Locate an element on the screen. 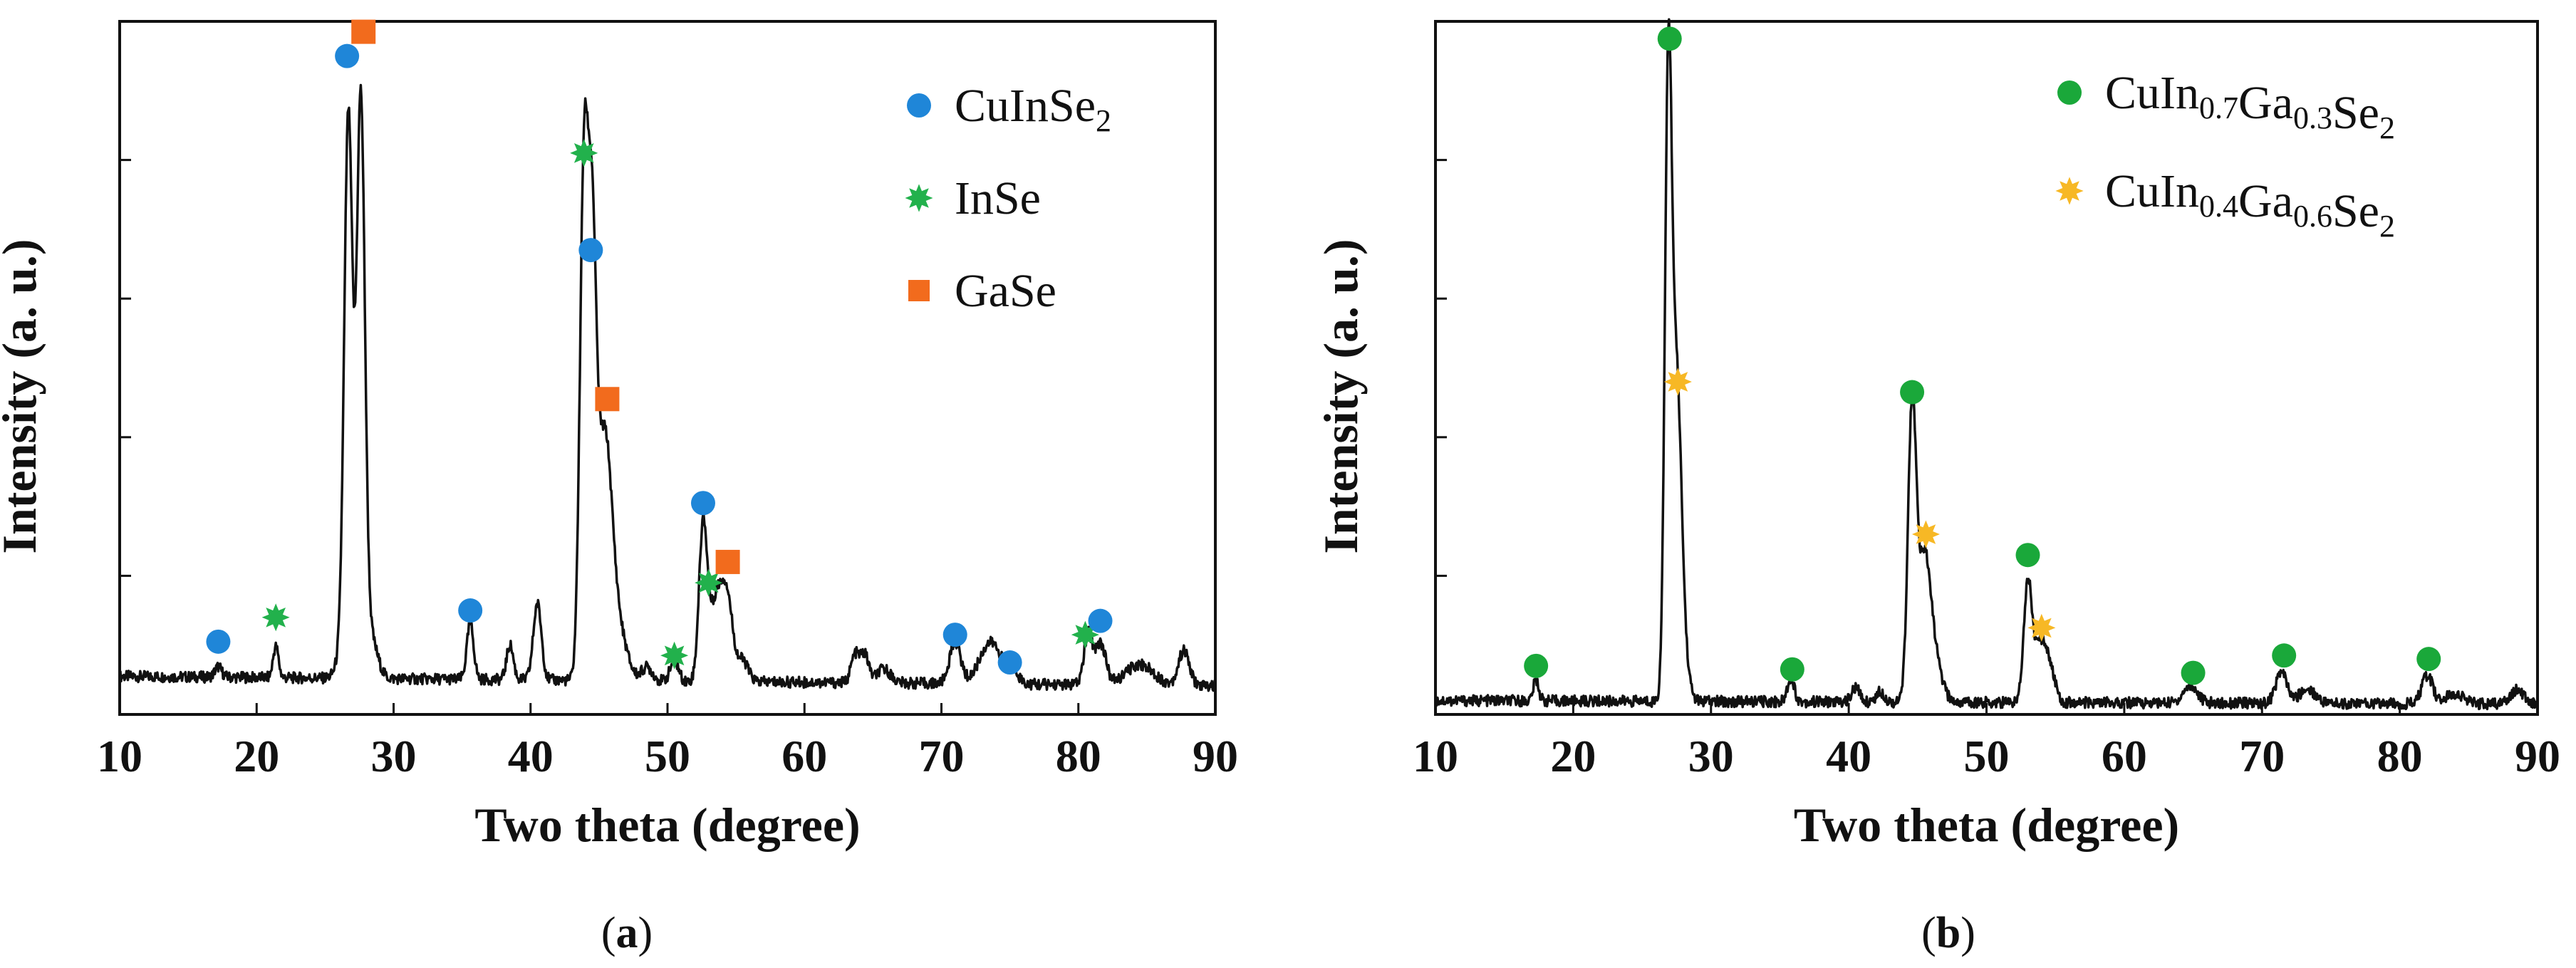 The image size is (2576, 968). legend-label: GaSe is located at coordinates (1005, 291).